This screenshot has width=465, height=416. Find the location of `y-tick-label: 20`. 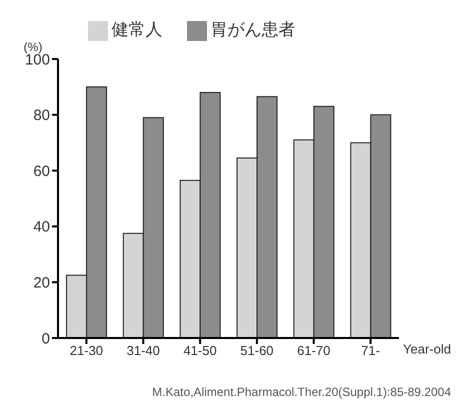

y-tick-label: 20 is located at coordinates (41, 283).